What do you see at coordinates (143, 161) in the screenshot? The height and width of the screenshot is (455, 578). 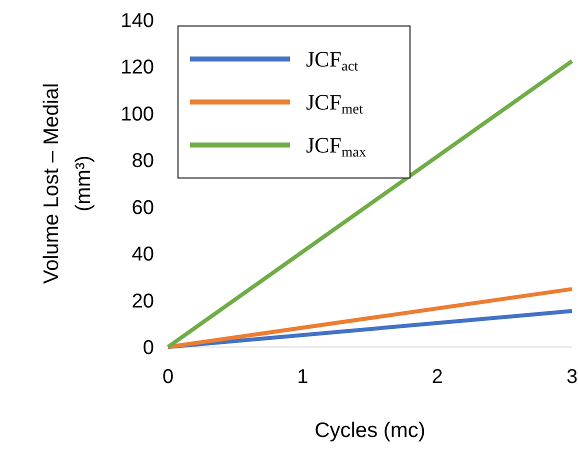 I see `y-tick-label: 80` at bounding box center [143, 161].